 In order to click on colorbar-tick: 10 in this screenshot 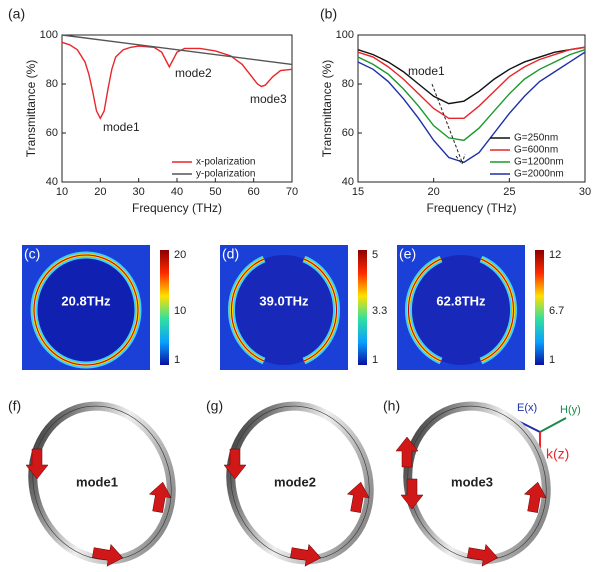, I will do `click(180, 311)`.